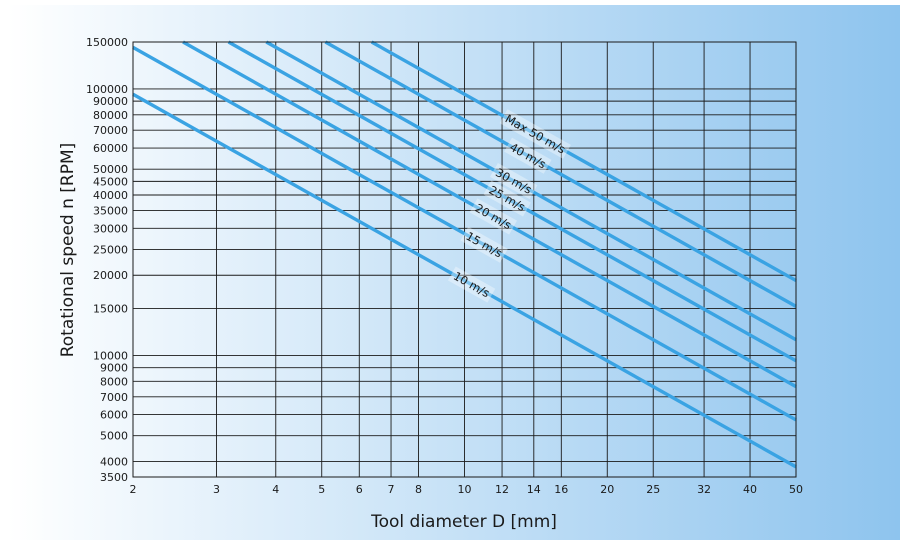 The height and width of the screenshot is (540, 900). I want to click on x-tick-label: 10, so click(465, 489).